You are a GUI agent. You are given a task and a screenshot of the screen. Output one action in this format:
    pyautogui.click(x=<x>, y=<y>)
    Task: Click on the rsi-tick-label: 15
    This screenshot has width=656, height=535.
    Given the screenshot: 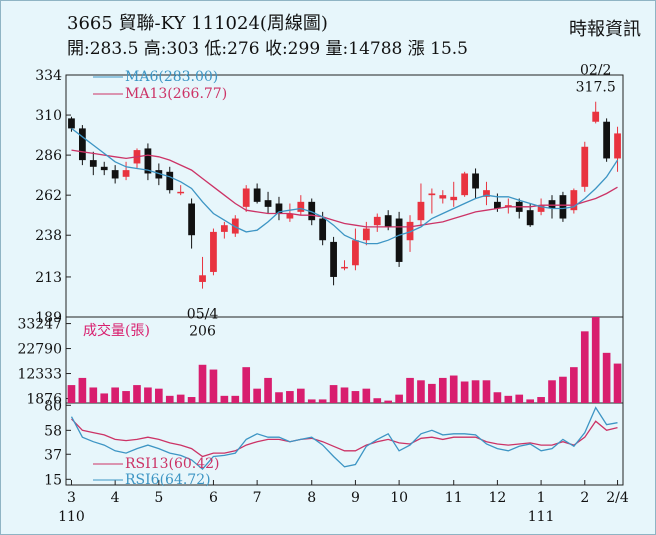 What is the action you would take?
    pyautogui.click(x=53, y=480)
    